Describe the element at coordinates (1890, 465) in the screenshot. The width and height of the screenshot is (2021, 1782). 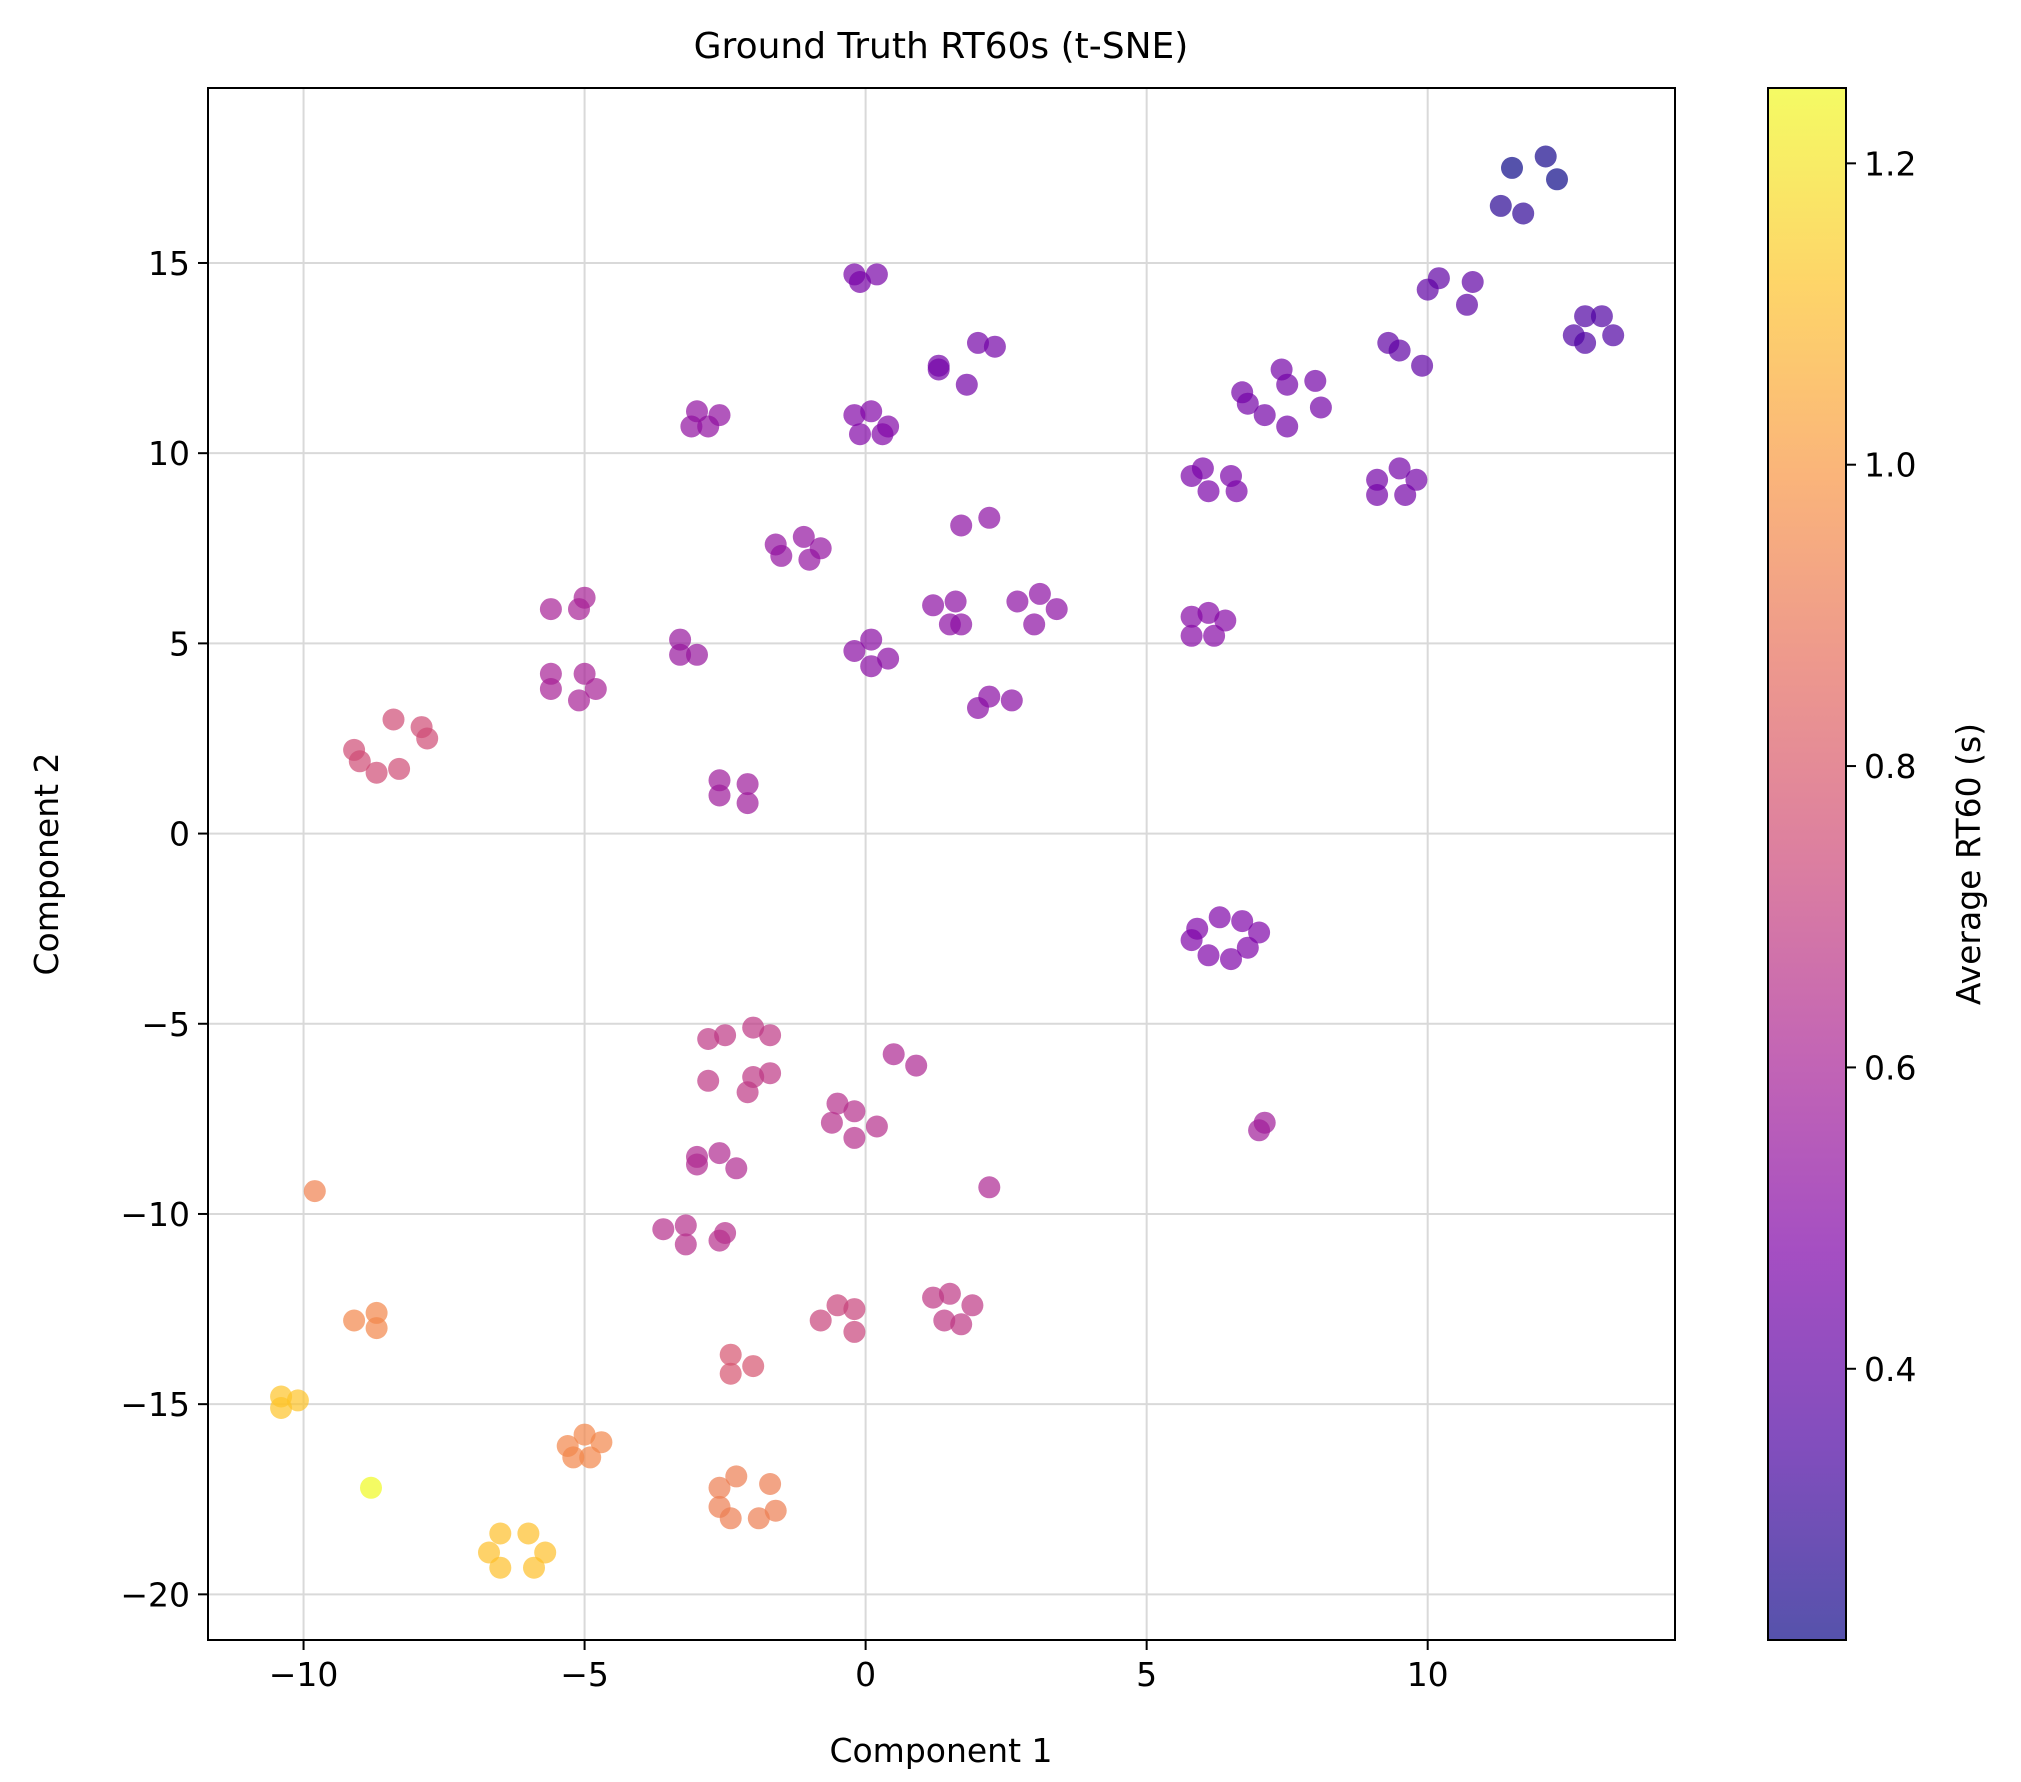
I see `colorbar-tick-label: 1.0` at that location.